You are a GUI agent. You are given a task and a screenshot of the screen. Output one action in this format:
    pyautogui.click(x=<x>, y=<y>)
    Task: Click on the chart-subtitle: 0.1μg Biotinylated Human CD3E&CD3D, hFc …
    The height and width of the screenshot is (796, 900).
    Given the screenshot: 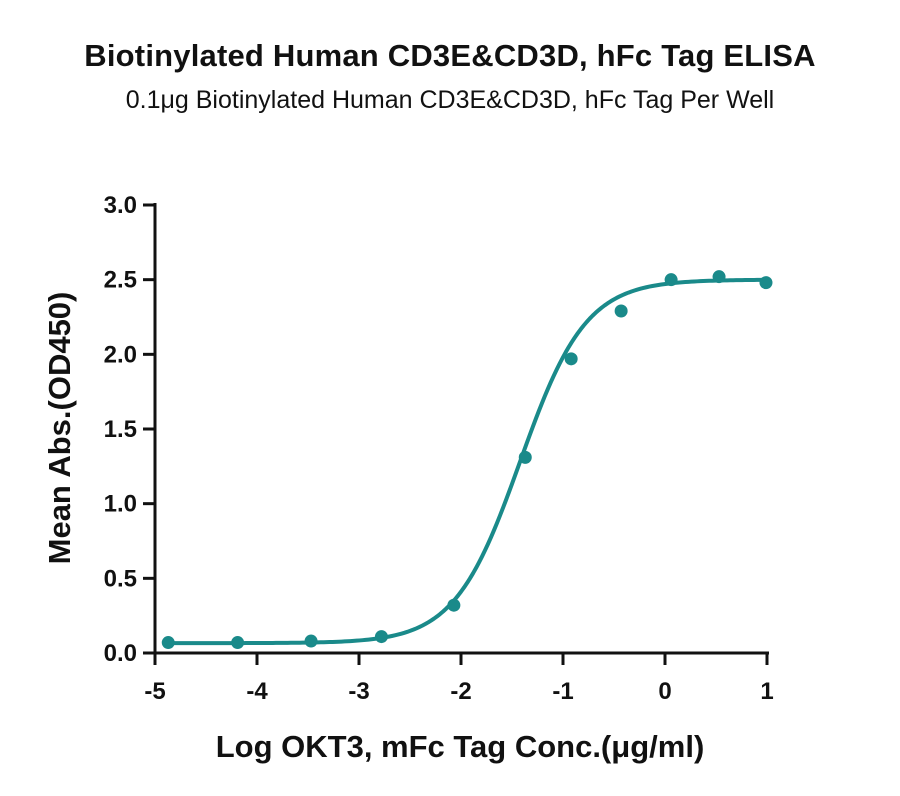 What is the action you would take?
    pyautogui.click(x=450, y=100)
    